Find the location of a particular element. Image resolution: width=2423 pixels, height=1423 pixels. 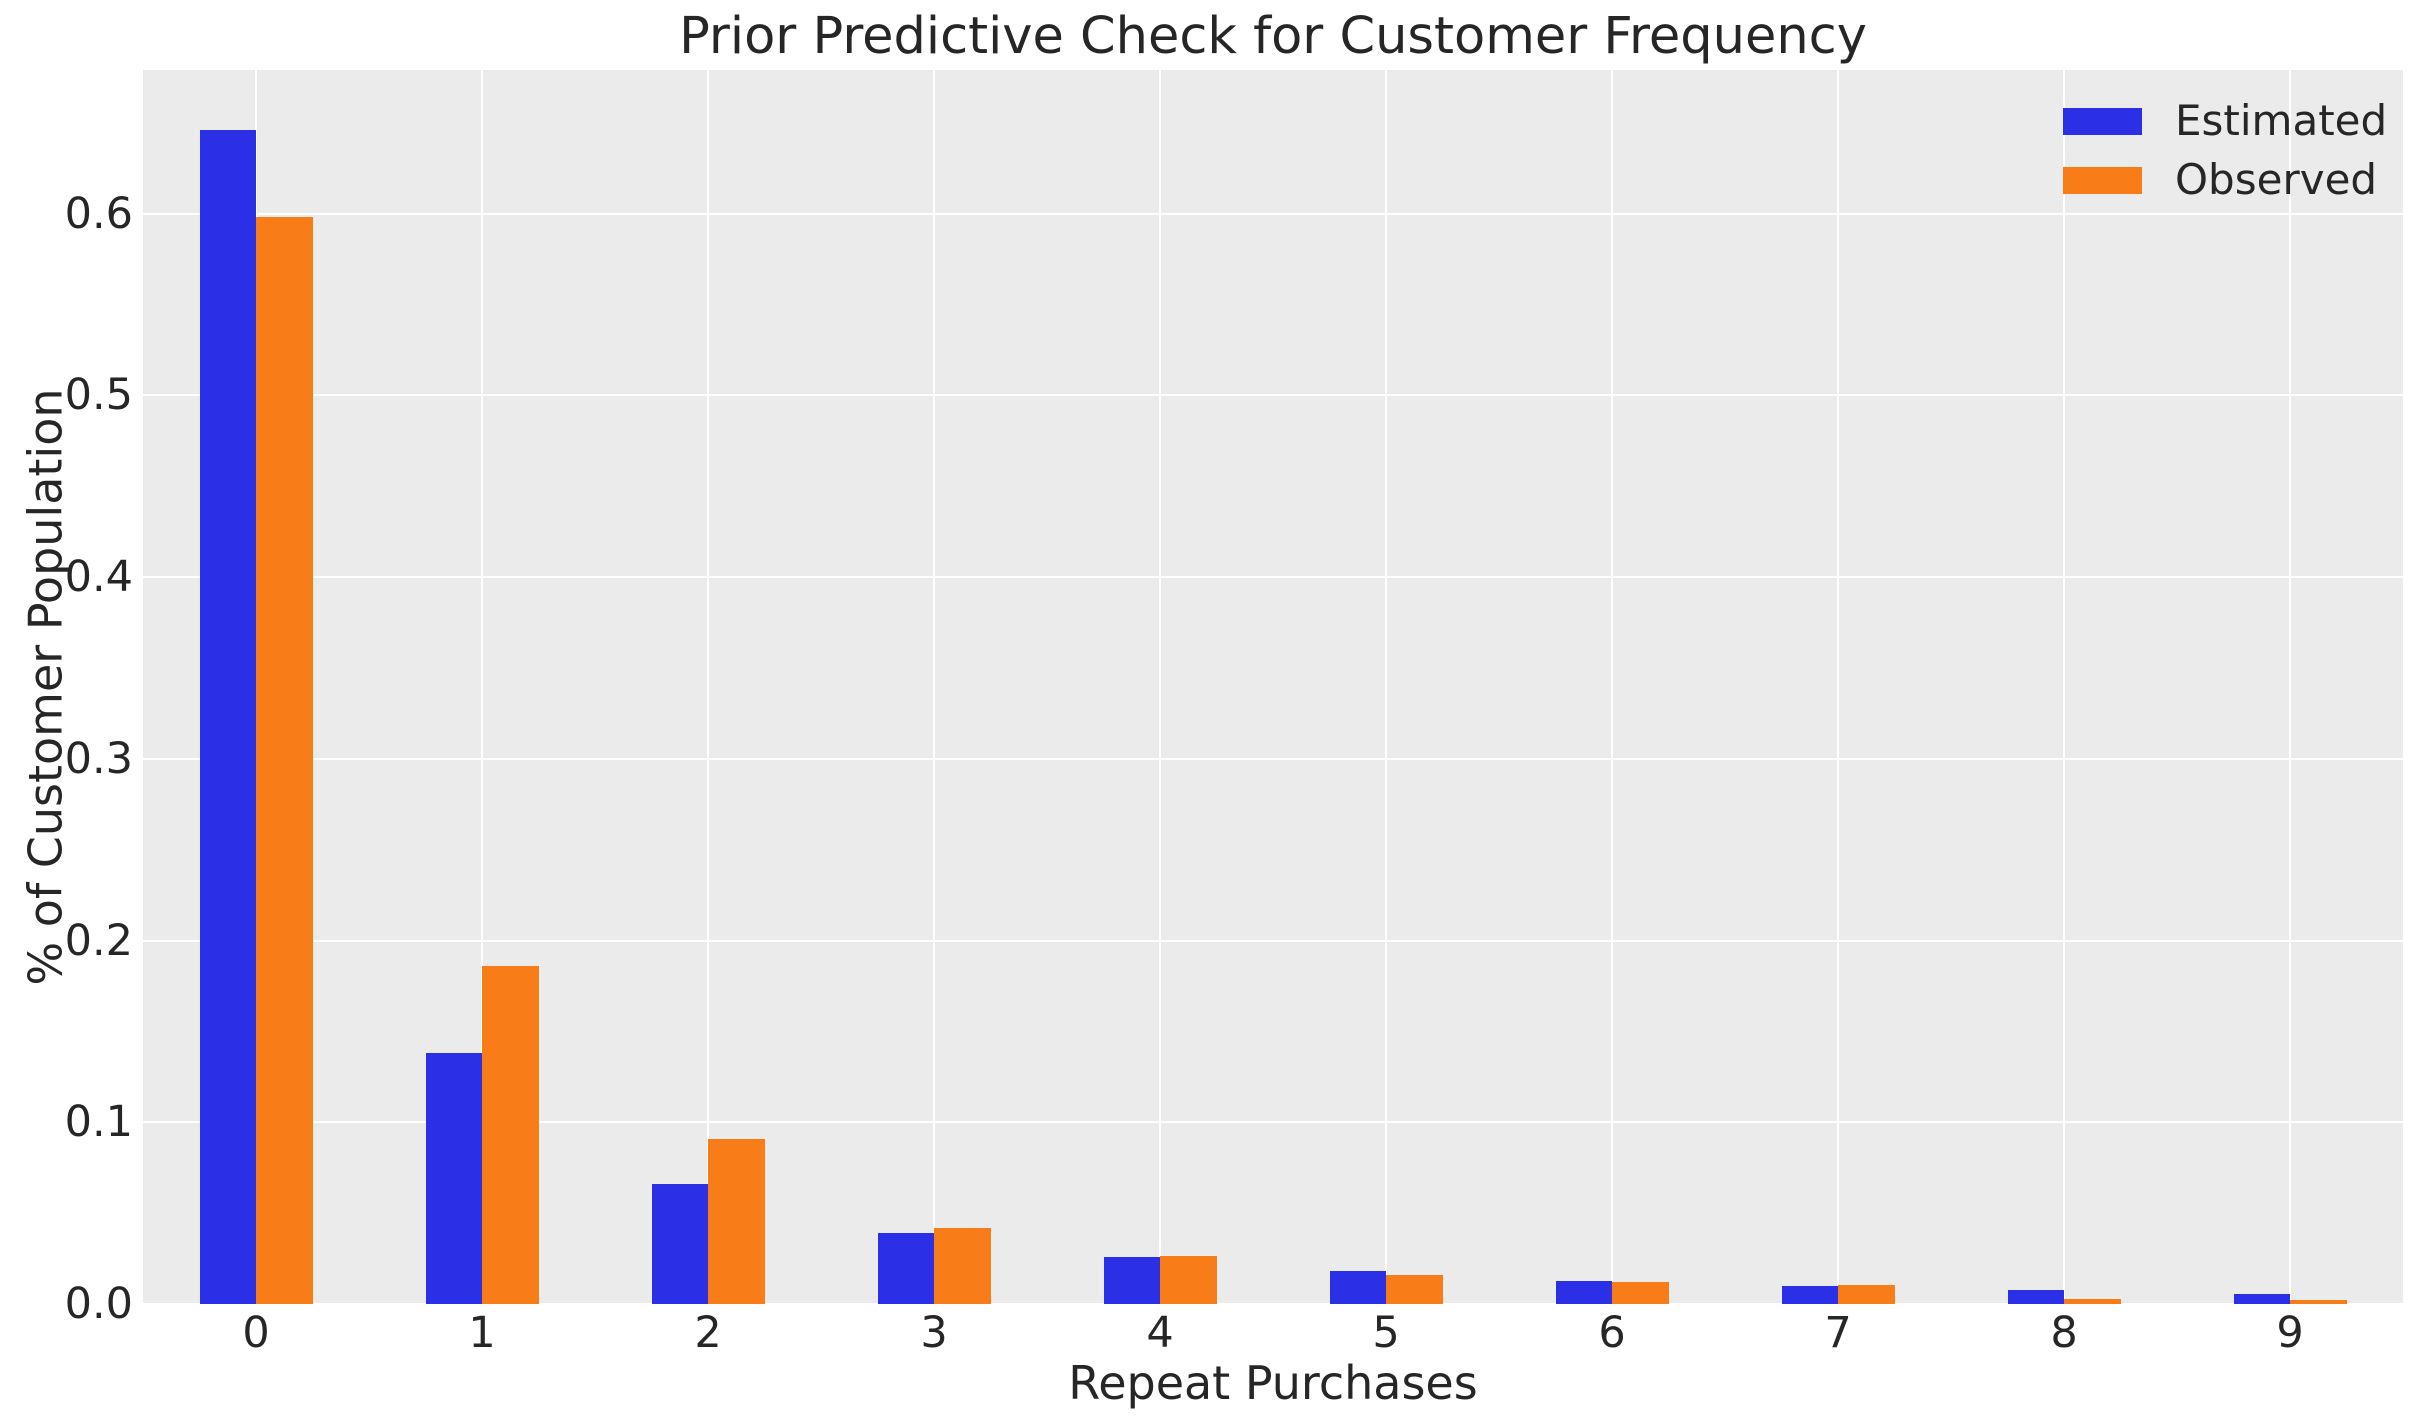

x-axis-label: Repeat Purchases is located at coordinates (1273, 1383).